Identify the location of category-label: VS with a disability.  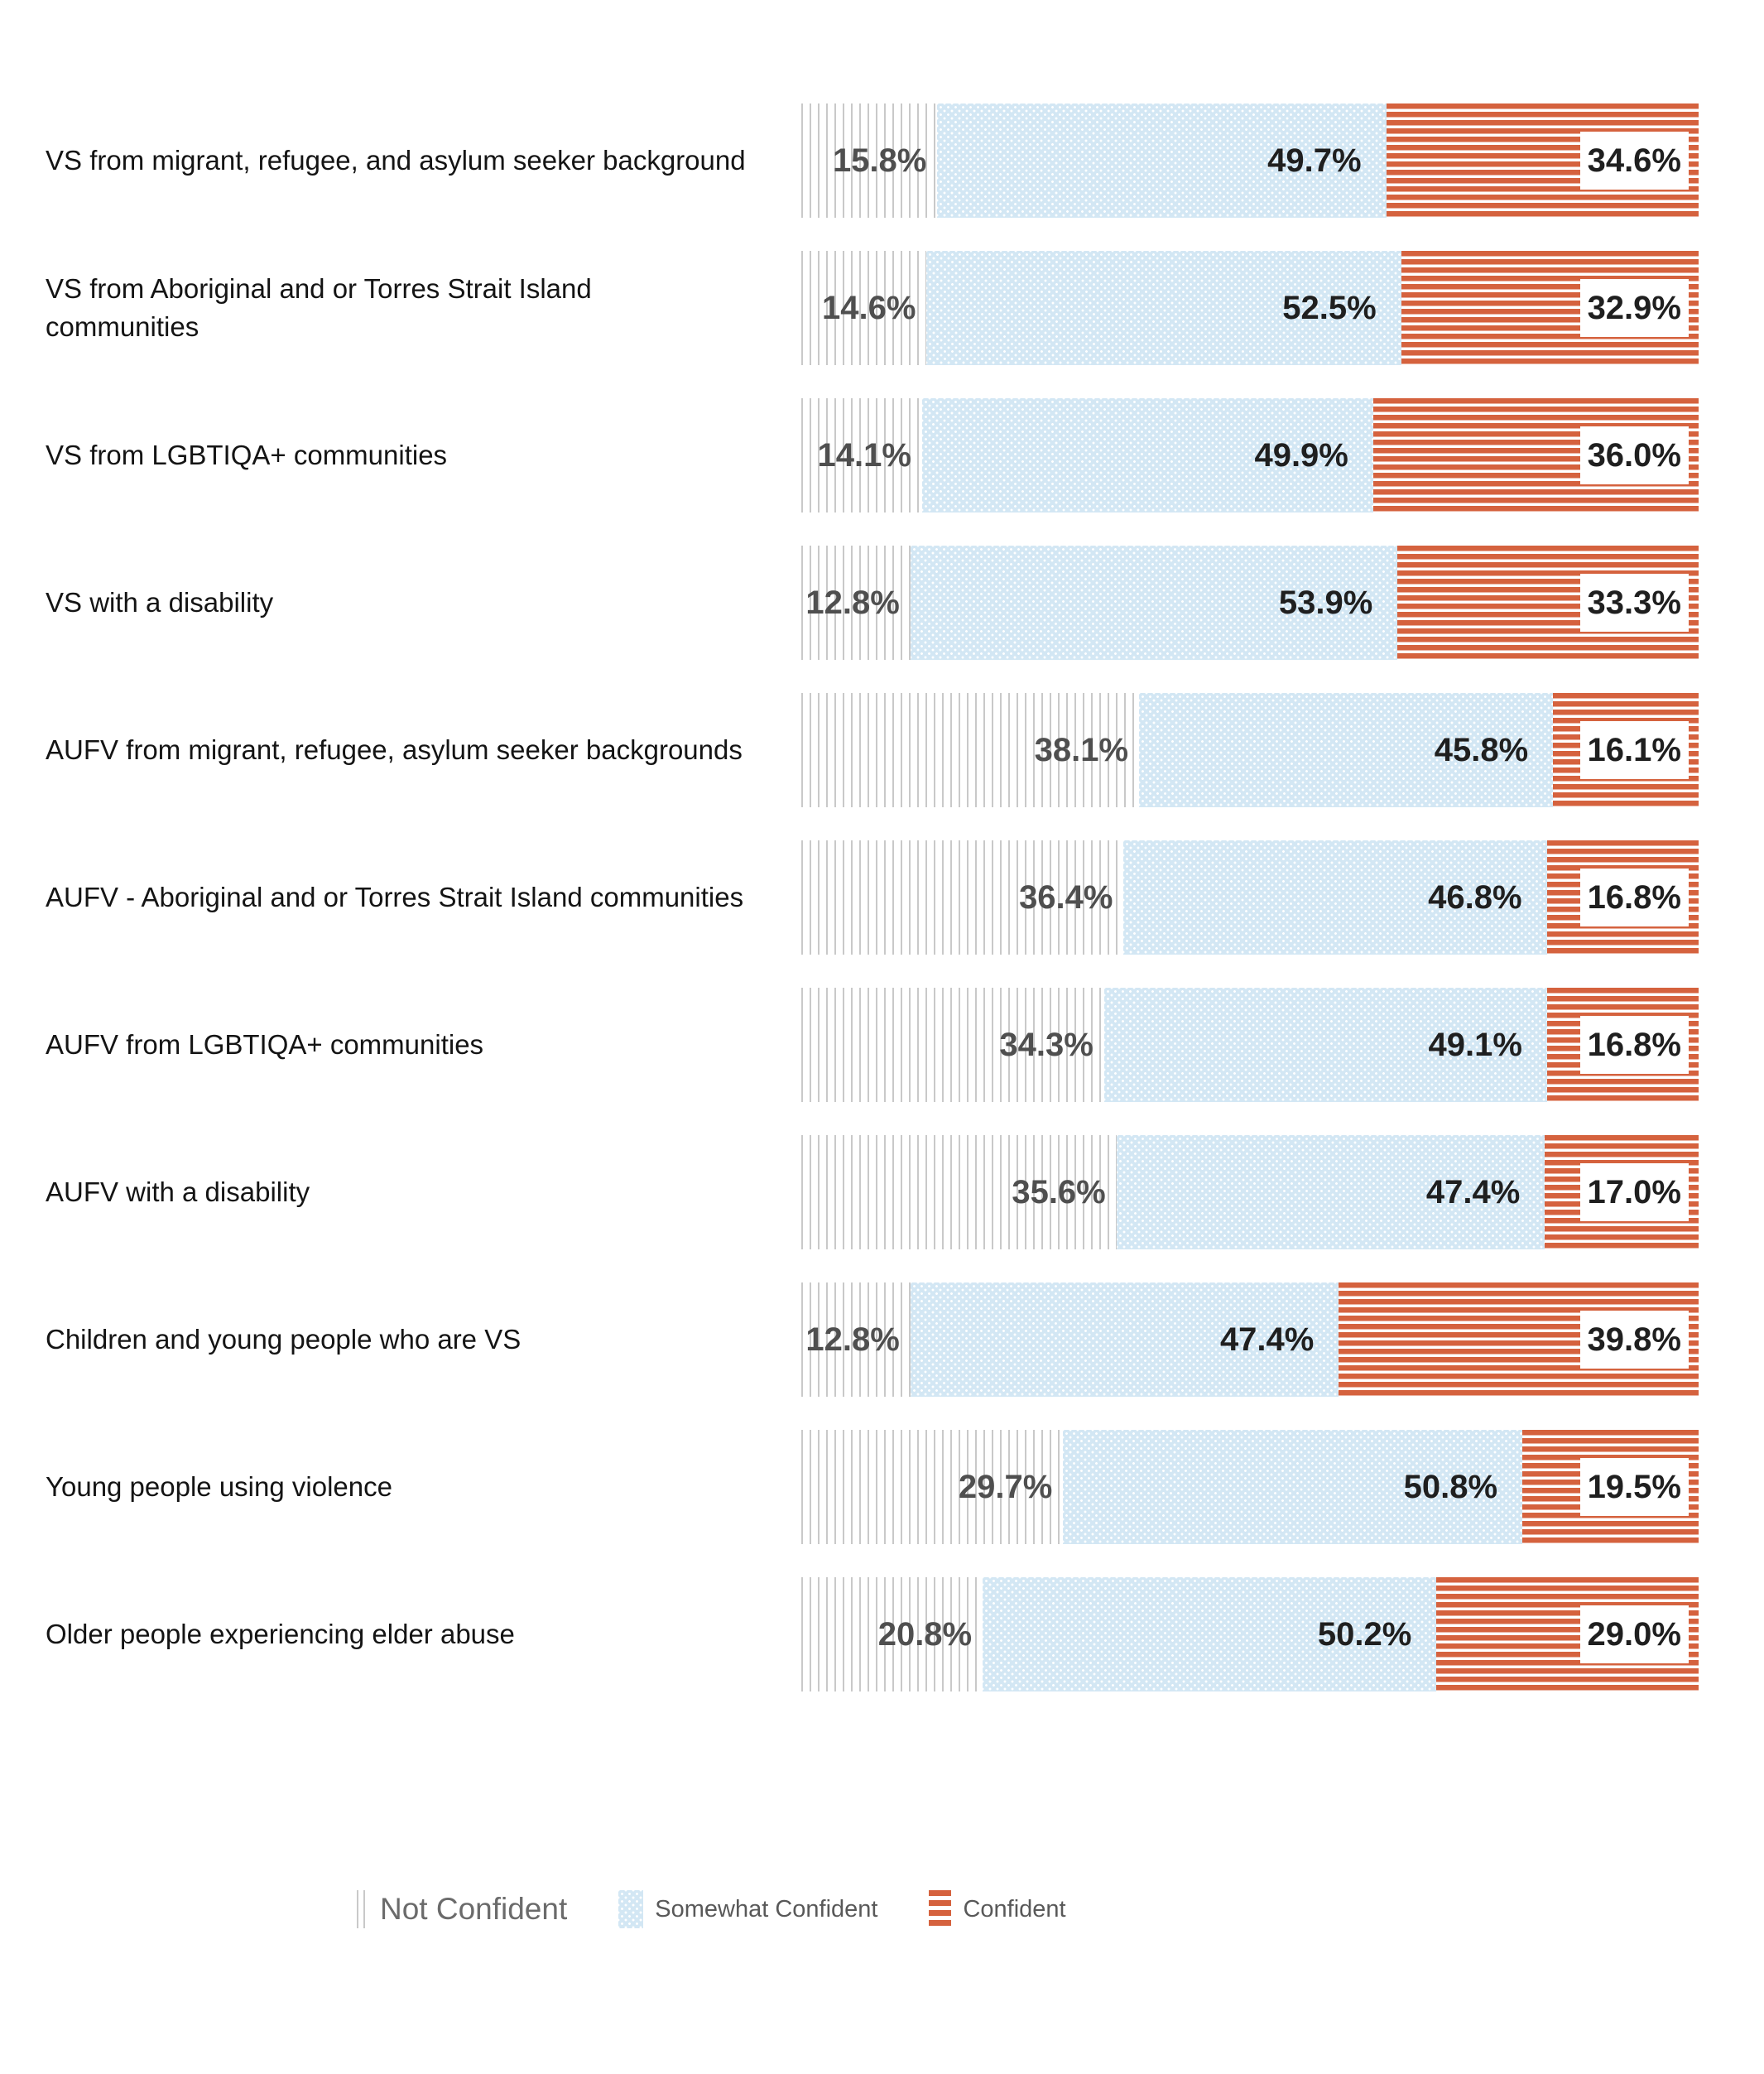
(160, 602).